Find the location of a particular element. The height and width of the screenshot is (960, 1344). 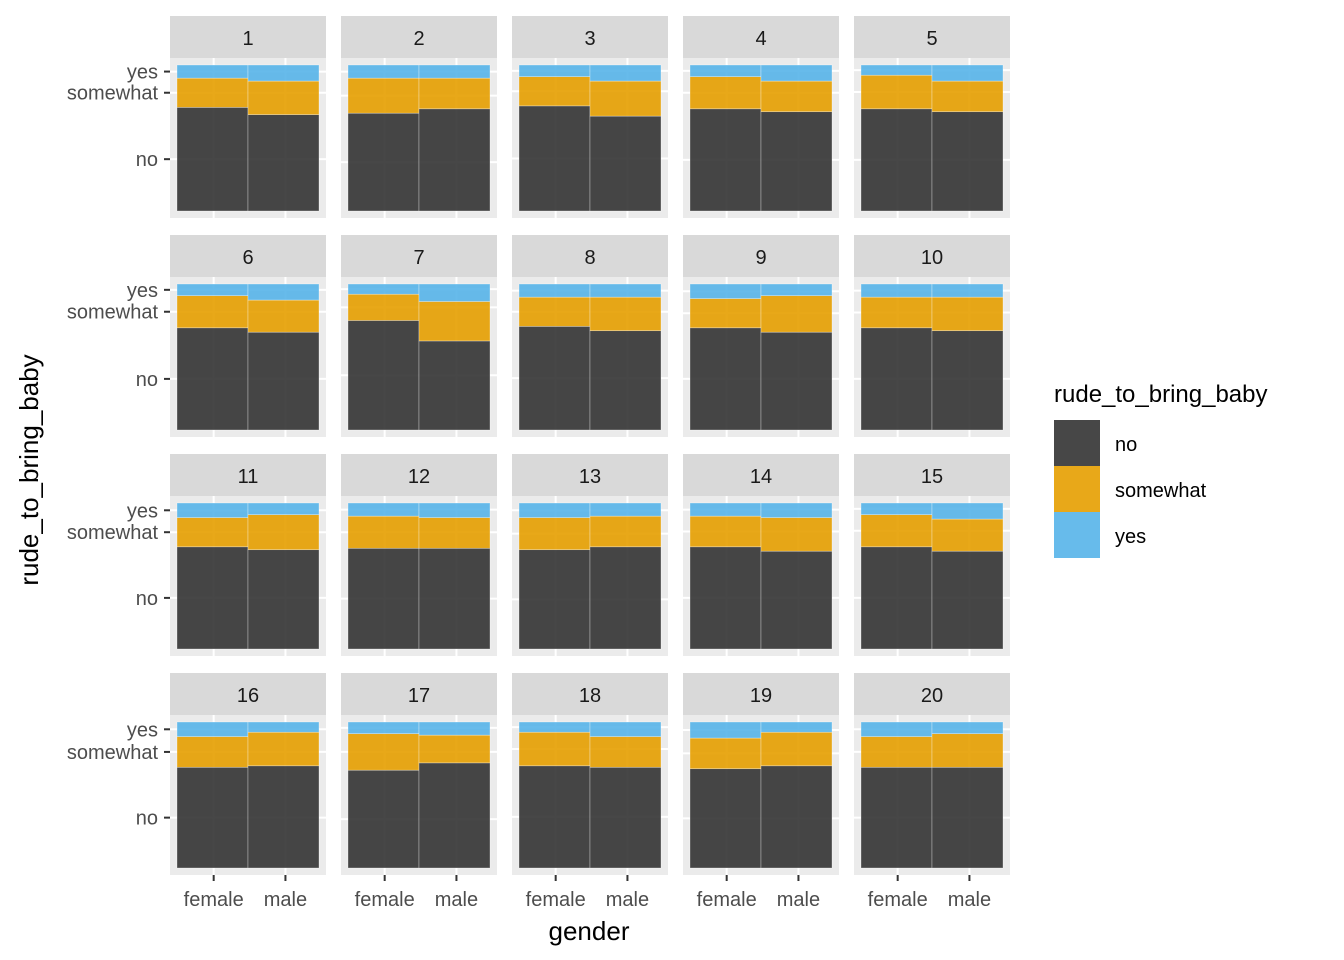

facet-panel-10: 10 is located at coordinates (932, 336).